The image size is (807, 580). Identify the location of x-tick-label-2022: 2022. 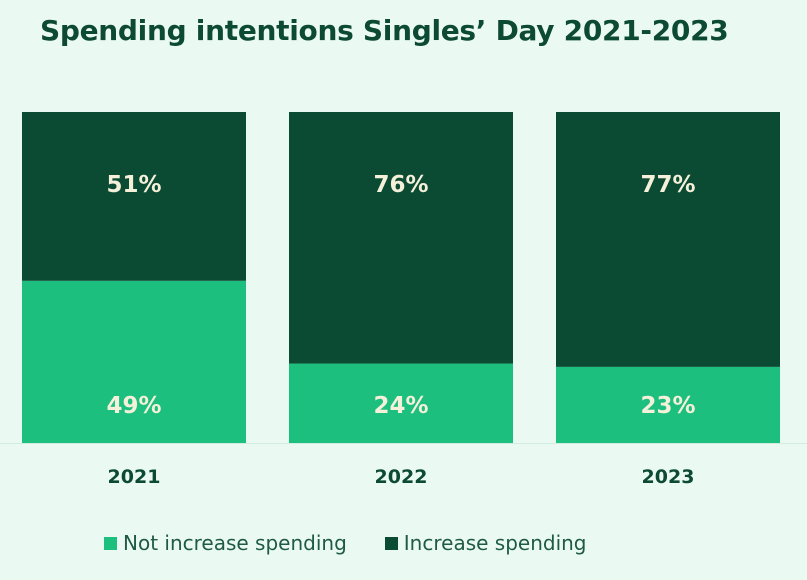
(401, 477).